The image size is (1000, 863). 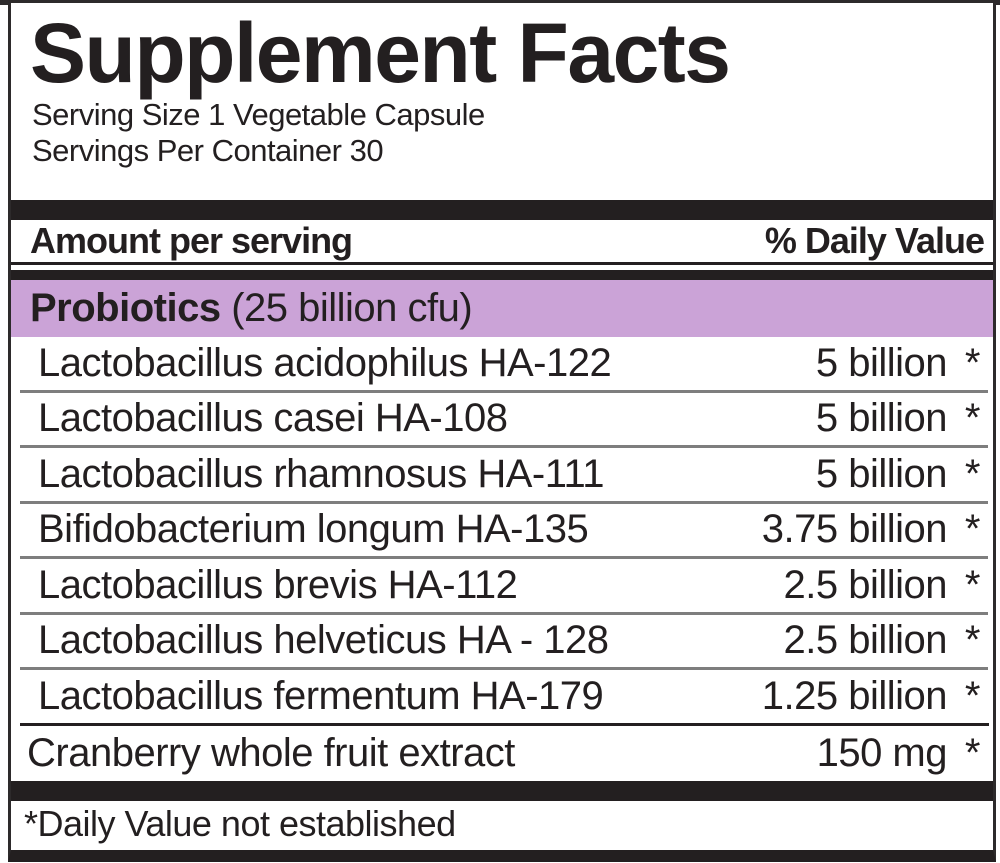 I want to click on amount-per-serving-header: Amount per serving, so click(x=191, y=240).